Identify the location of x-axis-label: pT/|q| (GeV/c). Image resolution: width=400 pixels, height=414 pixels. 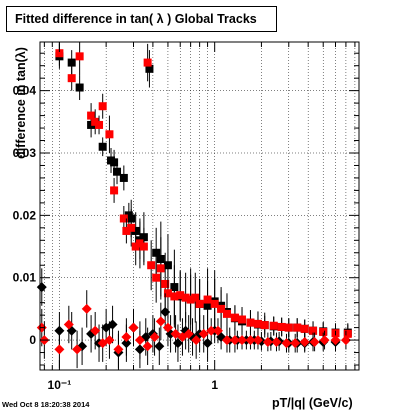
(312, 403).